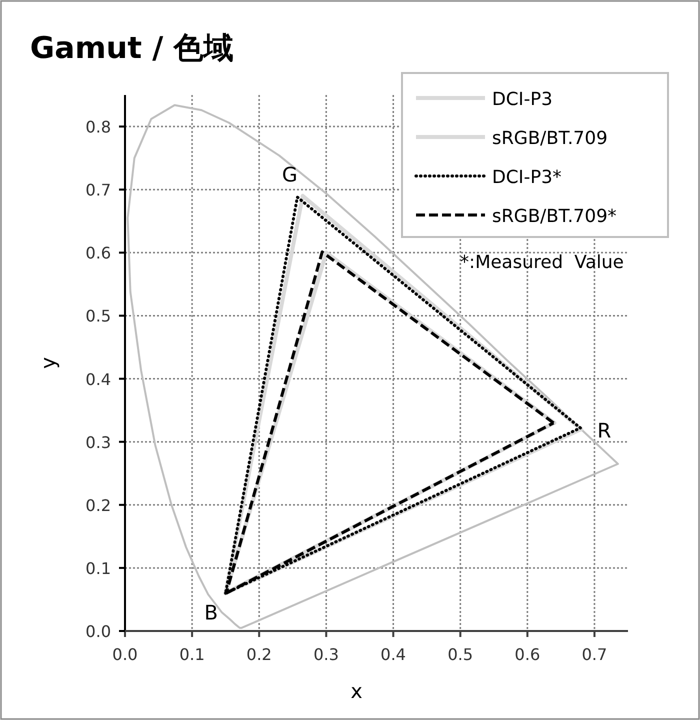 This screenshot has height=720, width=700. What do you see at coordinates (98, 379) in the screenshot?
I see `y-tick-label: 0.4` at bounding box center [98, 379].